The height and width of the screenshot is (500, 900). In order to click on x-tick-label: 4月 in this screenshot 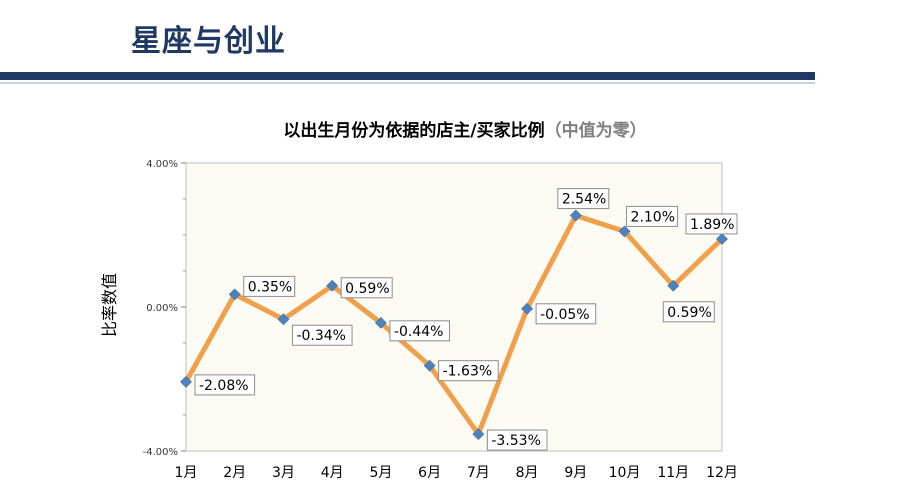, I will do `click(332, 473)`.